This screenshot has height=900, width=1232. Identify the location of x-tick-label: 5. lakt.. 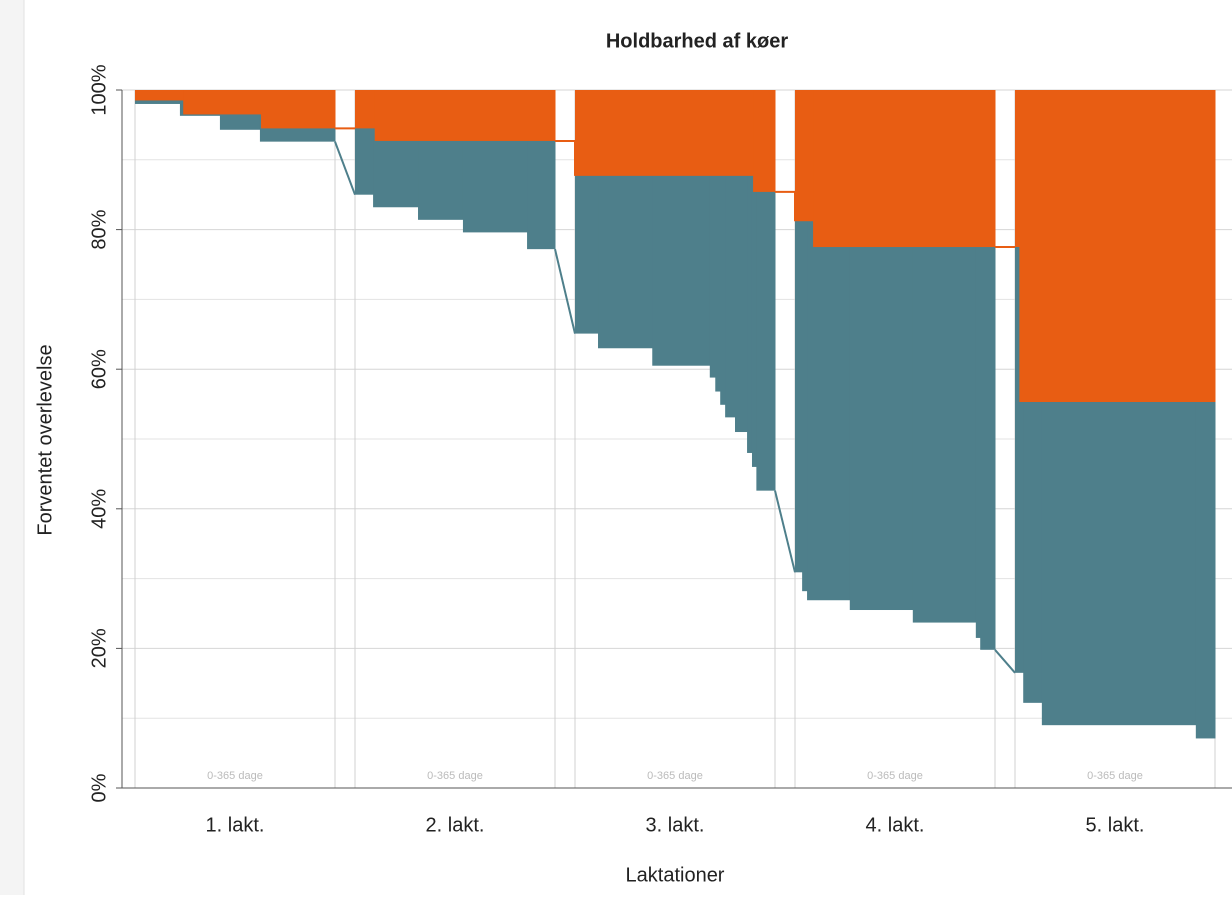
(1115, 825).